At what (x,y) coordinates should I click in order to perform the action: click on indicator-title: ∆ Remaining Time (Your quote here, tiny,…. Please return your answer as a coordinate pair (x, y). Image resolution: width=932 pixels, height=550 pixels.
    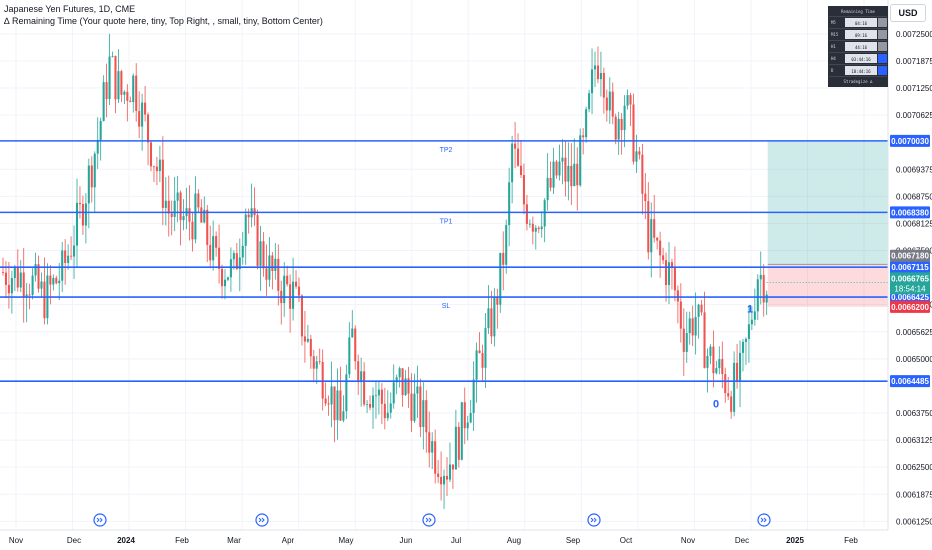
    Looking at the image, I should click on (163, 21).